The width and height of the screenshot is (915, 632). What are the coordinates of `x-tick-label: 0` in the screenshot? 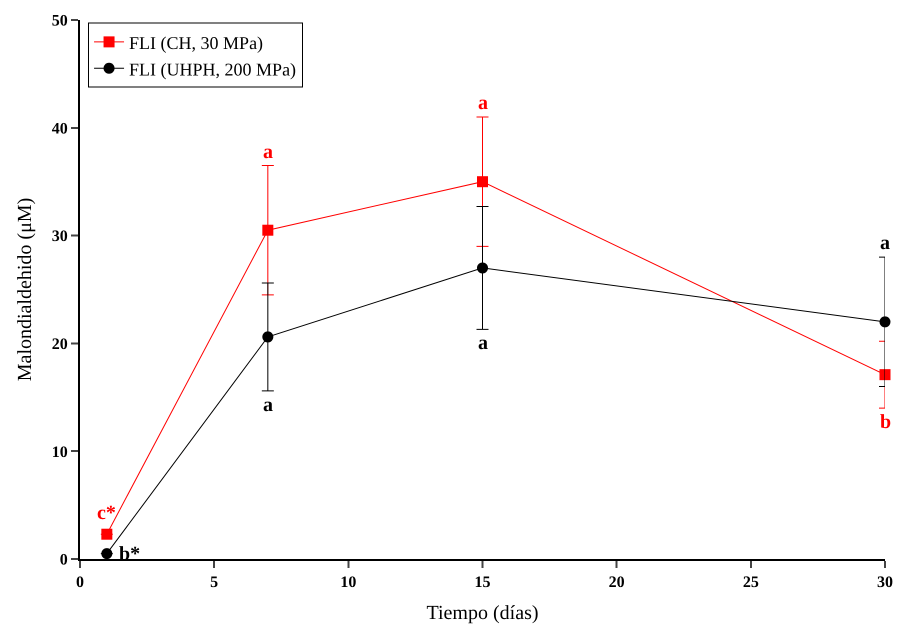 It's located at (80, 583).